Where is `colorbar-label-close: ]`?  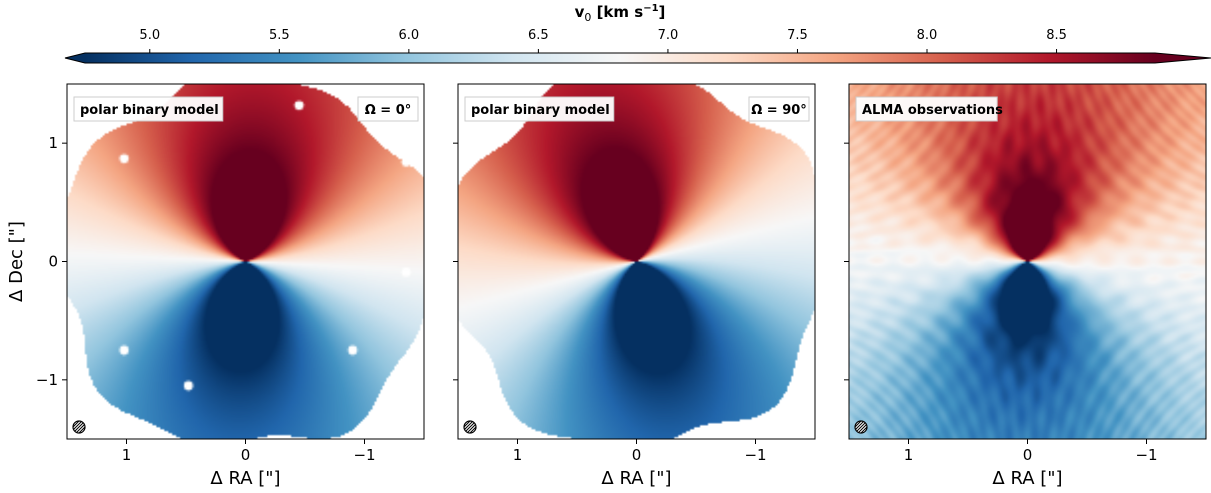 colorbar-label-close: ] is located at coordinates (662, 12).